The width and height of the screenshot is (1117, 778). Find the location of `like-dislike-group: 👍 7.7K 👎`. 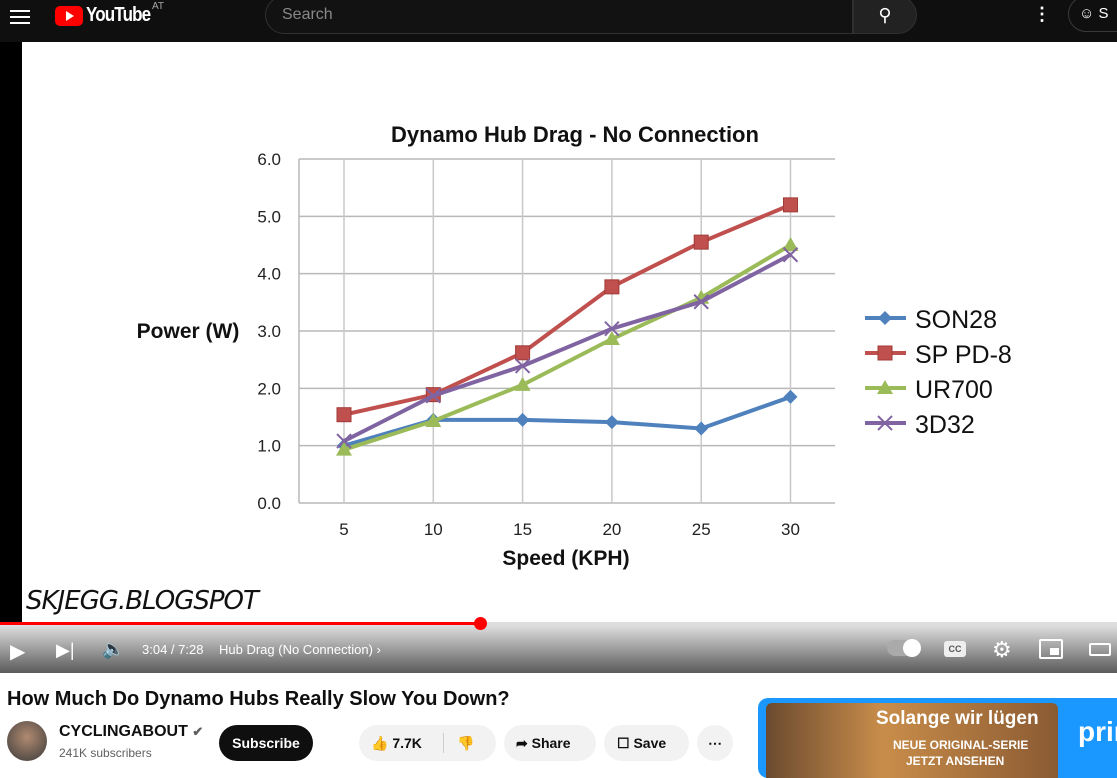

like-dislike-group: 👍 7.7K 👎 is located at coordinates (427, 743).